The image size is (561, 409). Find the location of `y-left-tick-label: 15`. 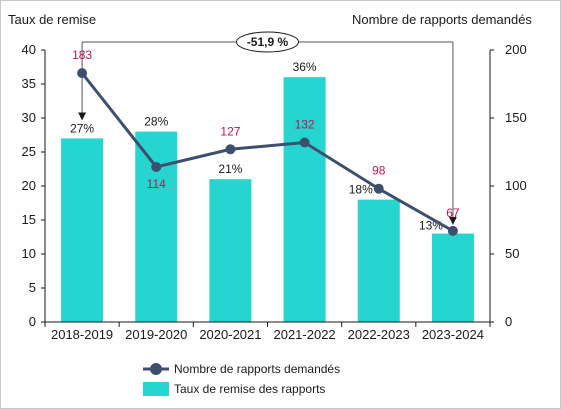

y-left-tick-label: 15 is located at coordinates (29, 219).